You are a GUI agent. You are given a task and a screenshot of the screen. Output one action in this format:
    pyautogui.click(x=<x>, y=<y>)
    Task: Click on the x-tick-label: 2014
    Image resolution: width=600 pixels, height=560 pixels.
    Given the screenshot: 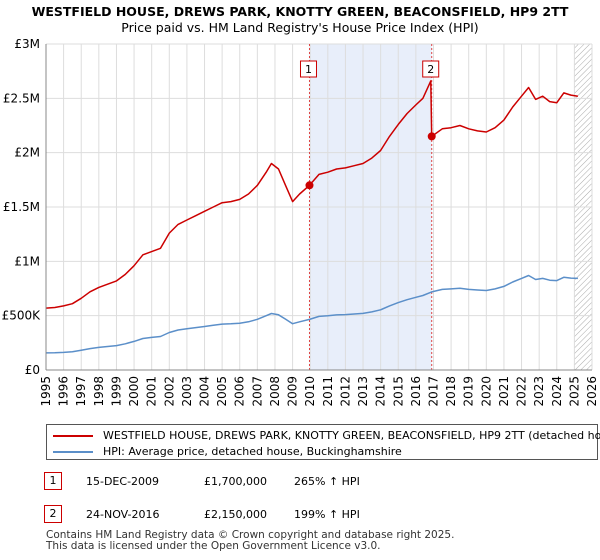 What is the action you would take?
    pyautogui.click(x=381, y=391)
    